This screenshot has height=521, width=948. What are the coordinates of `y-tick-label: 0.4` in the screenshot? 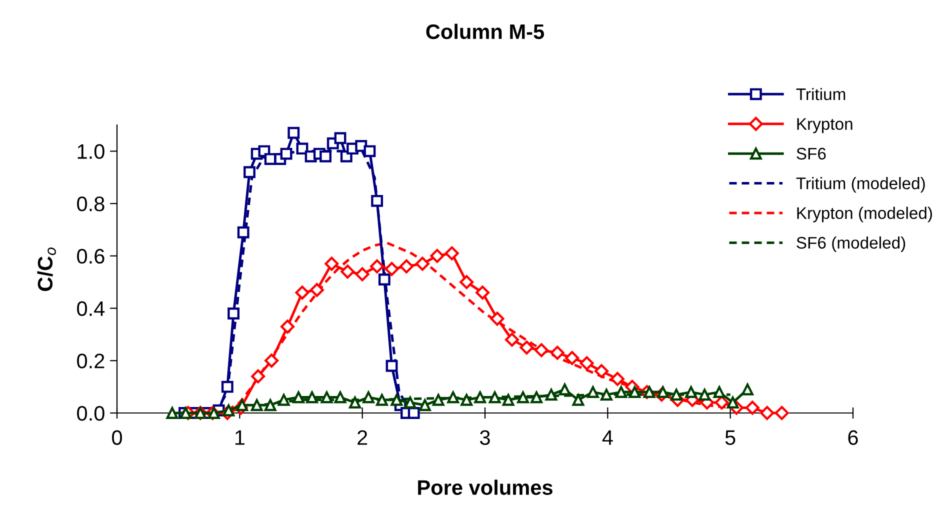 It's located at (91, 308).